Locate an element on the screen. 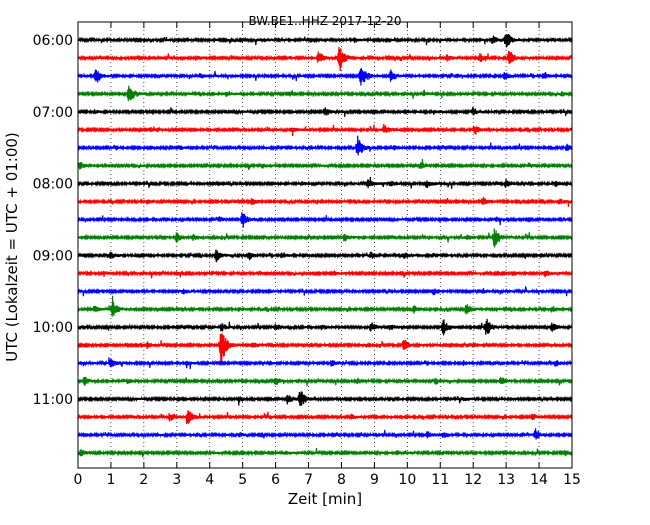  x-tick-label: 10 is located at coordinates (407, 480).